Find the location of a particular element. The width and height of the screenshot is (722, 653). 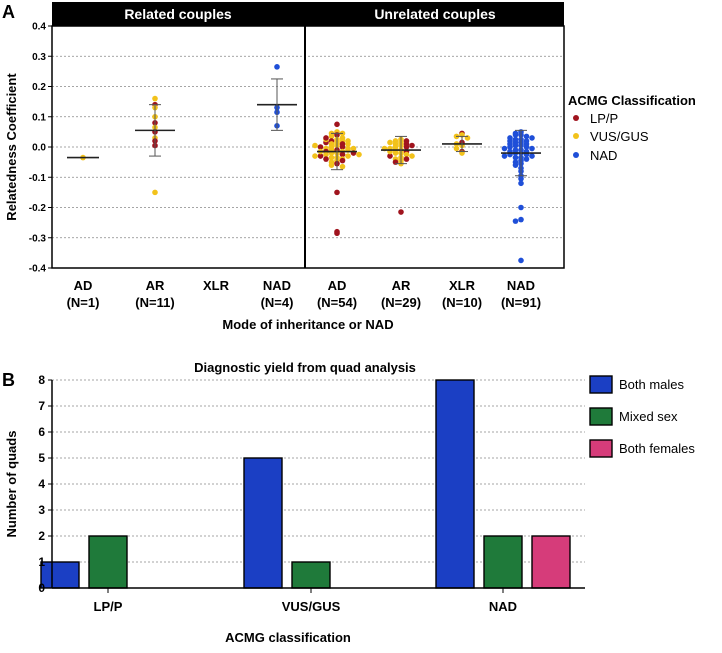

panel-a-group-n: (N=4) is located at coordinates (277, 302).